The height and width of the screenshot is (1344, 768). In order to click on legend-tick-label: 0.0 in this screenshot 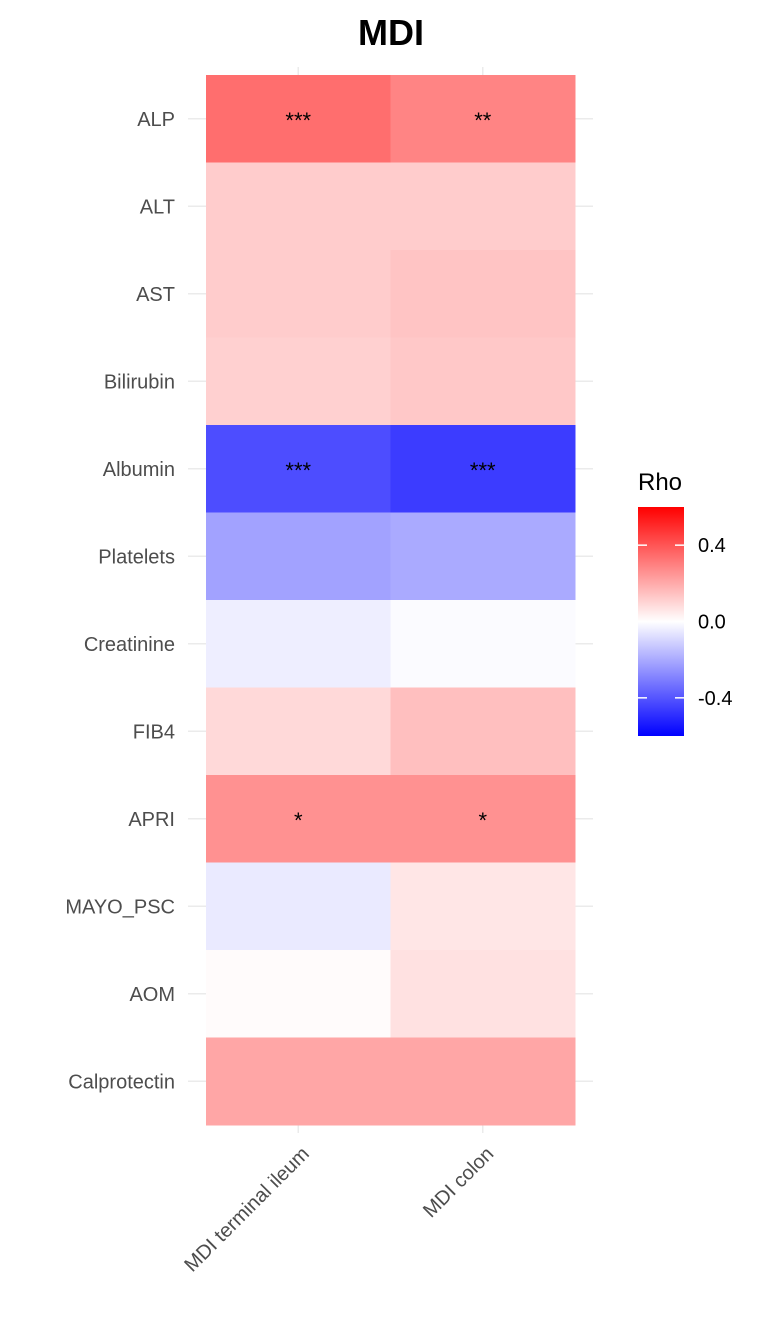, I will do `click(712, 623)`.